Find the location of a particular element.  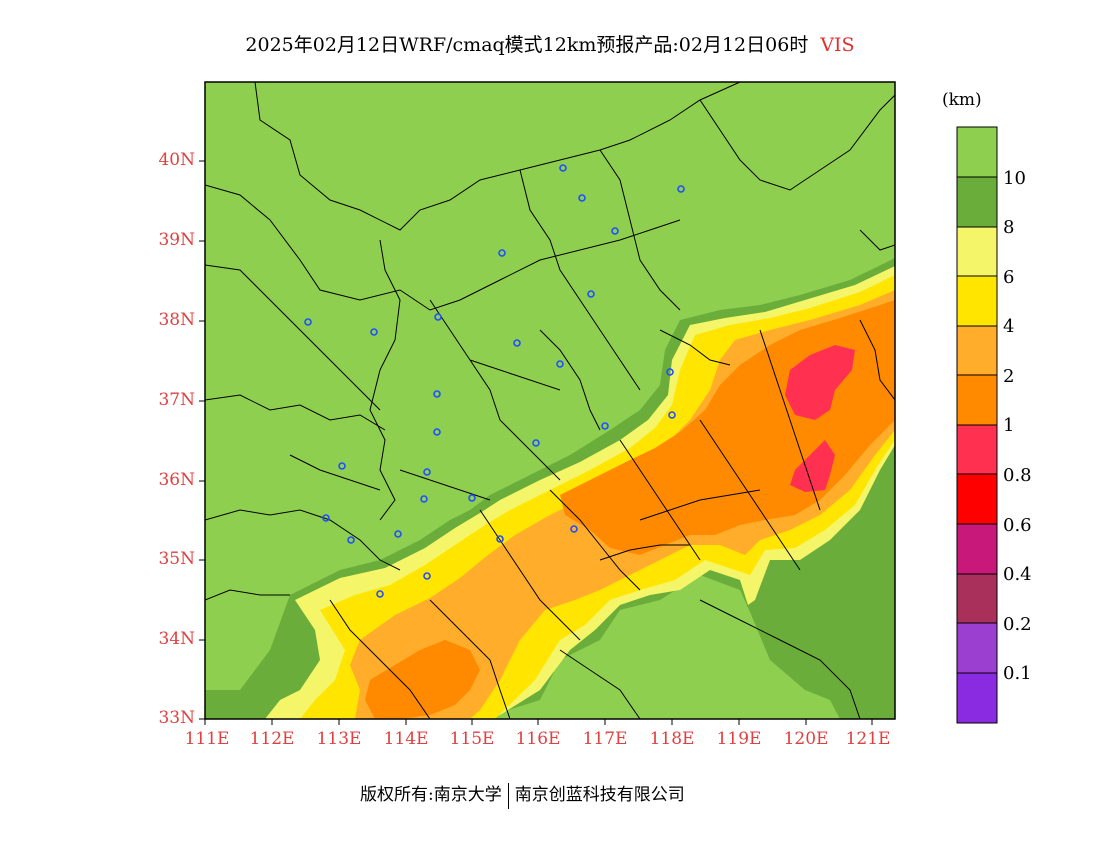

colorbar-label: 1 is located at coordinates (1009, 425).